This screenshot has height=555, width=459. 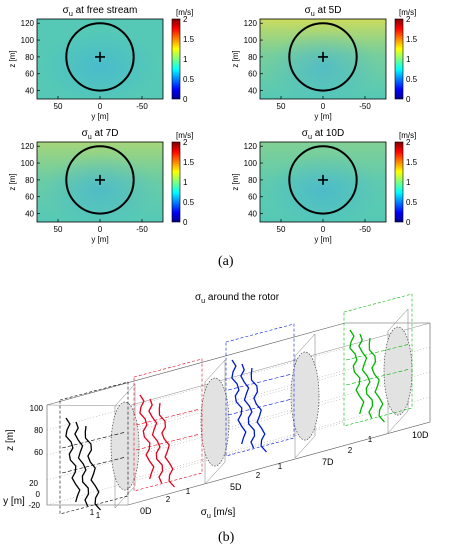 What do you see at coordinates (105, 10) in the screenshot?
I see `heatmap-title-rest: at free stream` at bounding box center [105, 10].